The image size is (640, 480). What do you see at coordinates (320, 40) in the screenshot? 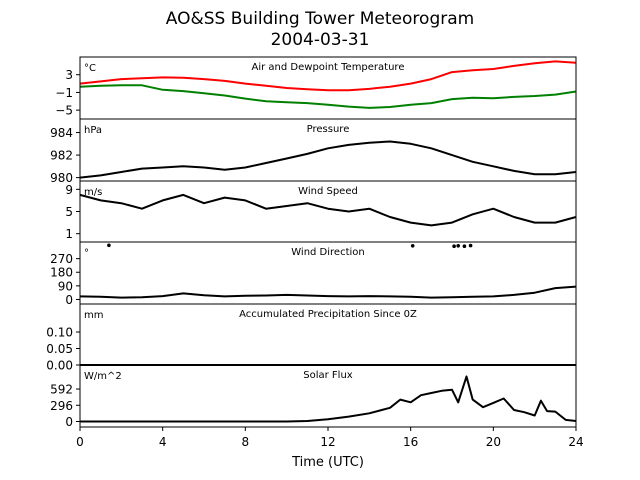
I see `figure-subtitle: 2004-03-31` at bounding box center [320, 40].